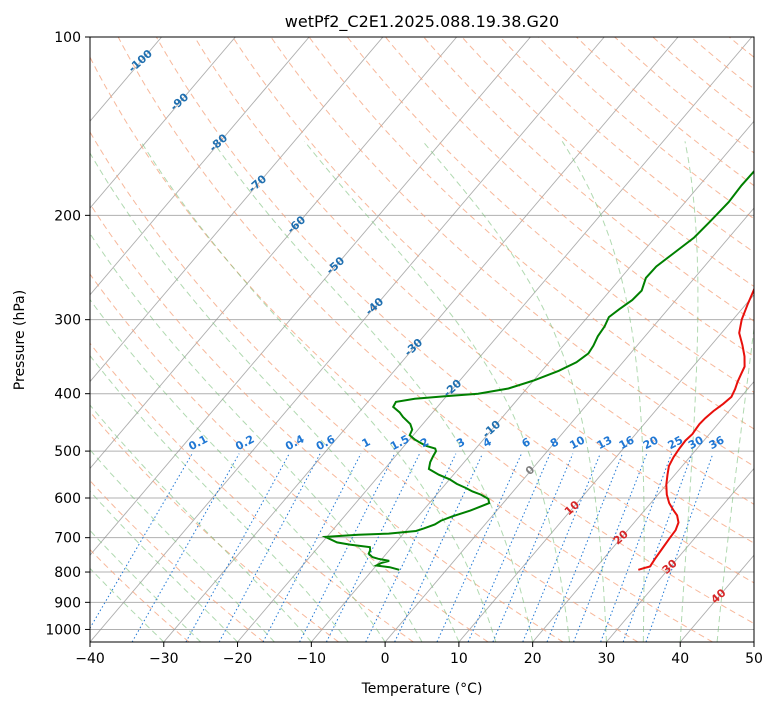 This screenshot has width=775, height=712. What do you see at coordinates (385, 659) in the screenshot?
I see `x-tick-label: 0` at bounding box center [385, 659].